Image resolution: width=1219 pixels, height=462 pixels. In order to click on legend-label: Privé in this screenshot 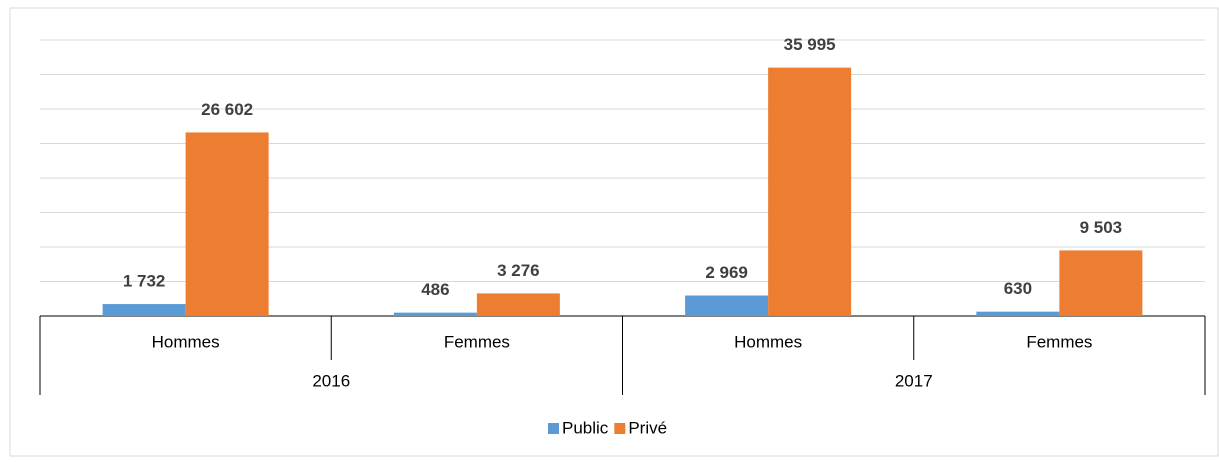, I will do `click(647, 427)`.